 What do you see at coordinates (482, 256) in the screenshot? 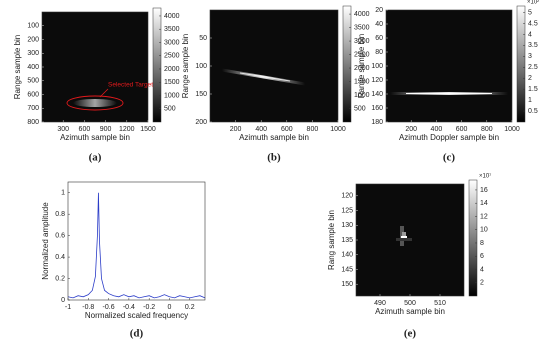
I see `colorbar-tick-label: 6` at bounding box center [482, 256].